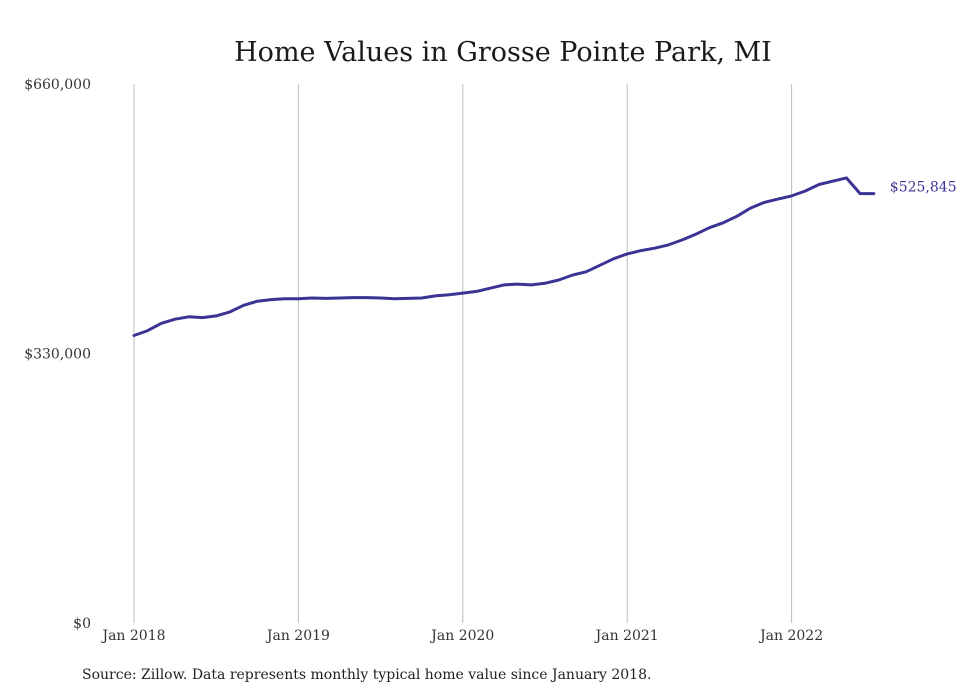 This screenshot has width=980, height=699. I want to click on y-axis-ticks: $0 $330,000 $660,000, so click(57, 354).